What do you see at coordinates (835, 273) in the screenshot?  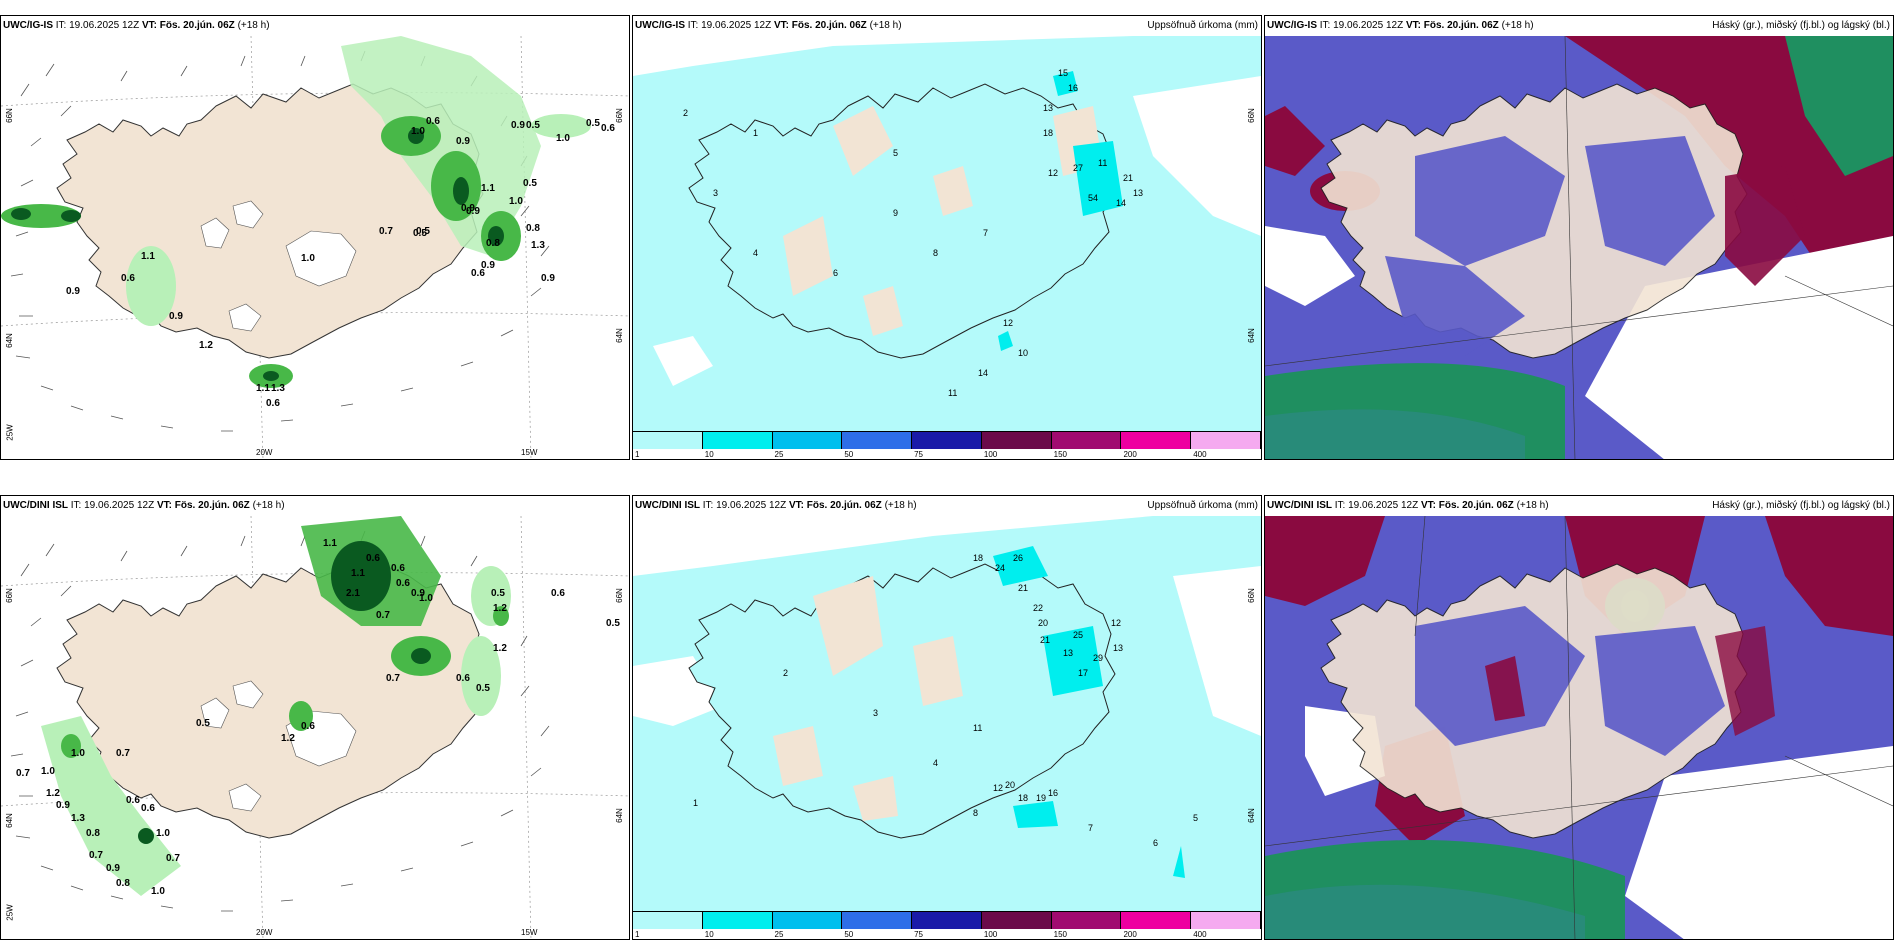 I see `svg-text: 6` at bounding box center [835, 273].